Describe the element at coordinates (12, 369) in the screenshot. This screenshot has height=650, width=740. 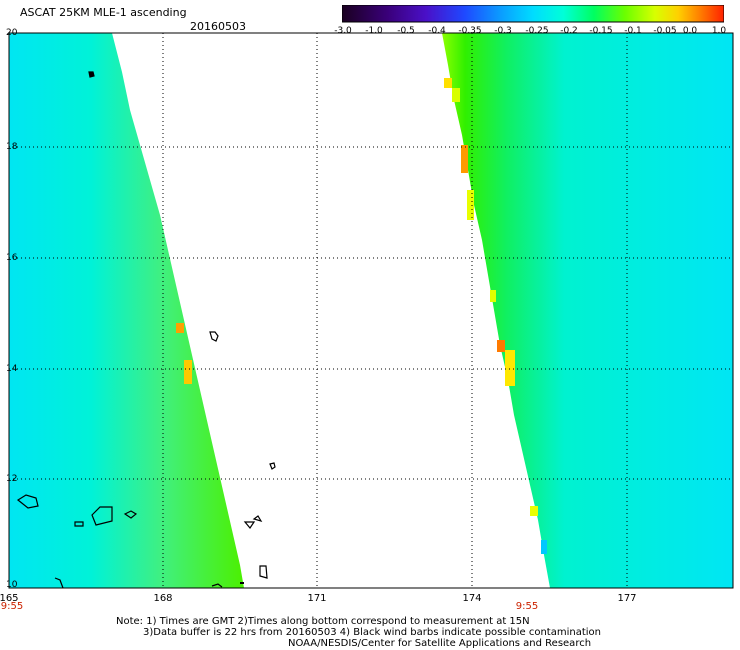
I see `lat-label: 14` at that location.